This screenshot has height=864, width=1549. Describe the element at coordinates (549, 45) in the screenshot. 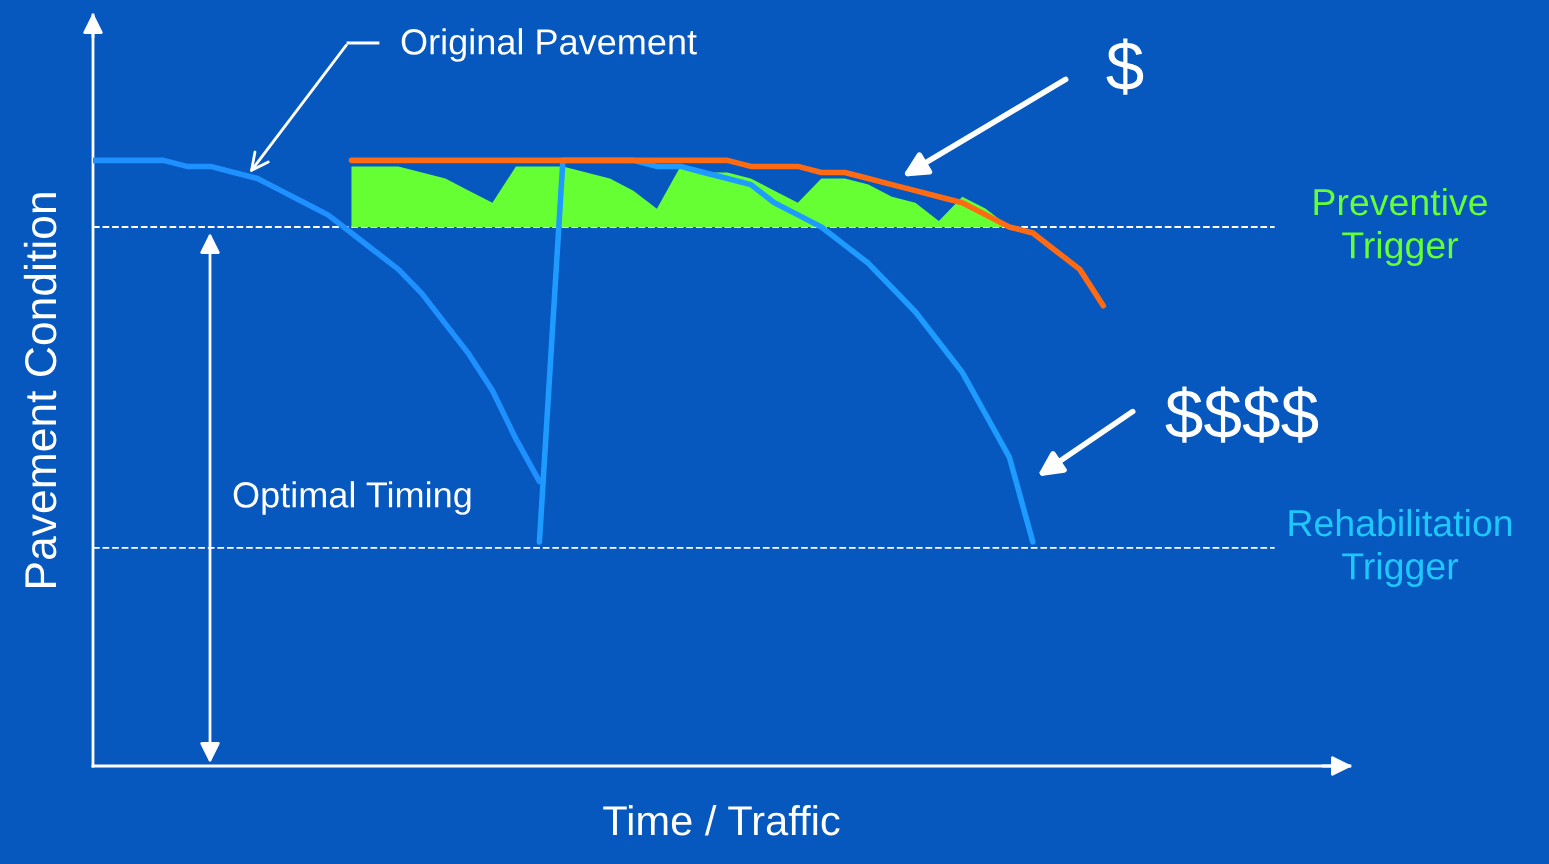

I see `text: Original Pavement` at that location.